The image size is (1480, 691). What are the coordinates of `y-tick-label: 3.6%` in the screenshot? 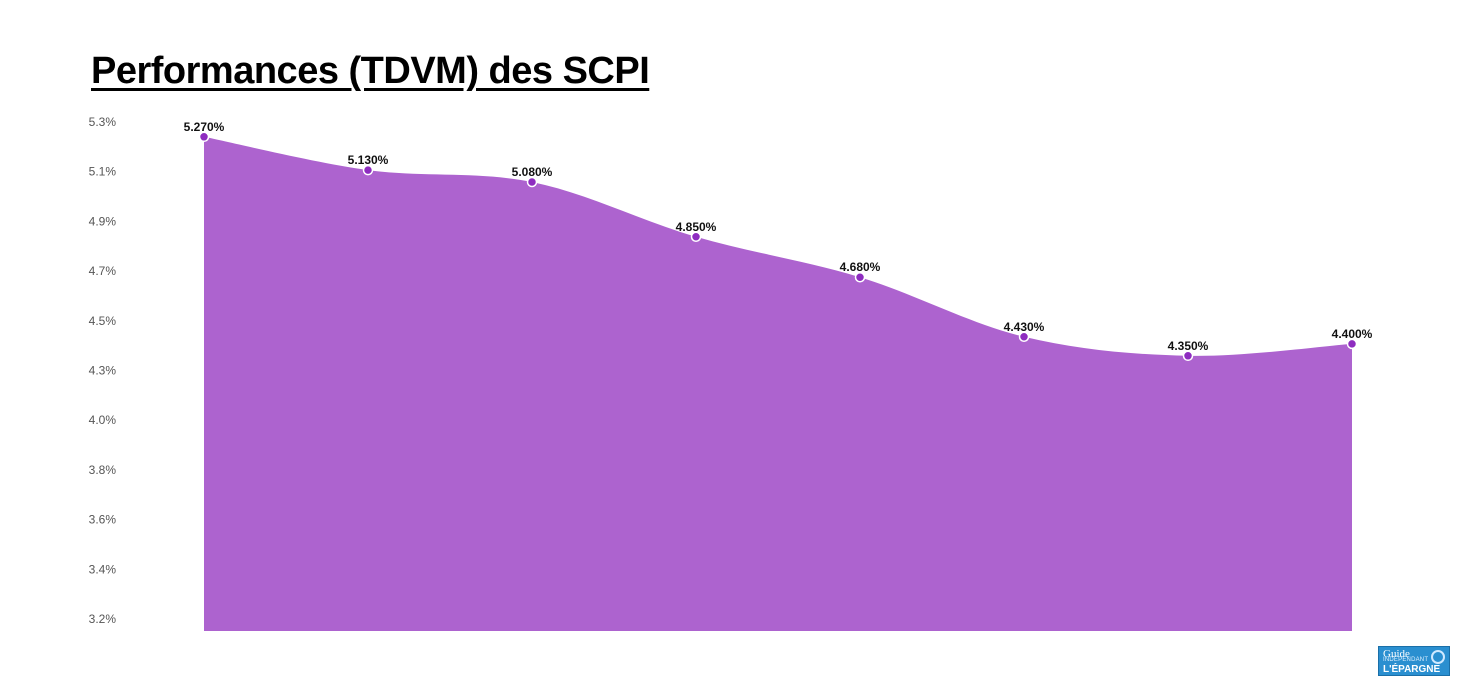 It's located at (103, 520).